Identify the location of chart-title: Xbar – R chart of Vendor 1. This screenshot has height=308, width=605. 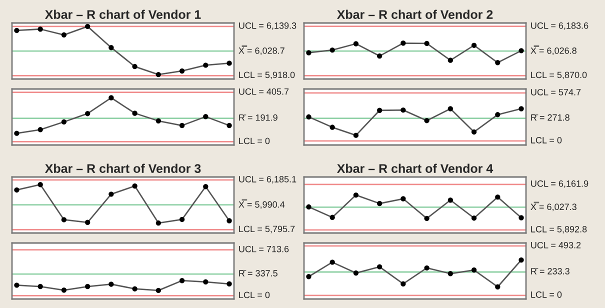
(122, 14).